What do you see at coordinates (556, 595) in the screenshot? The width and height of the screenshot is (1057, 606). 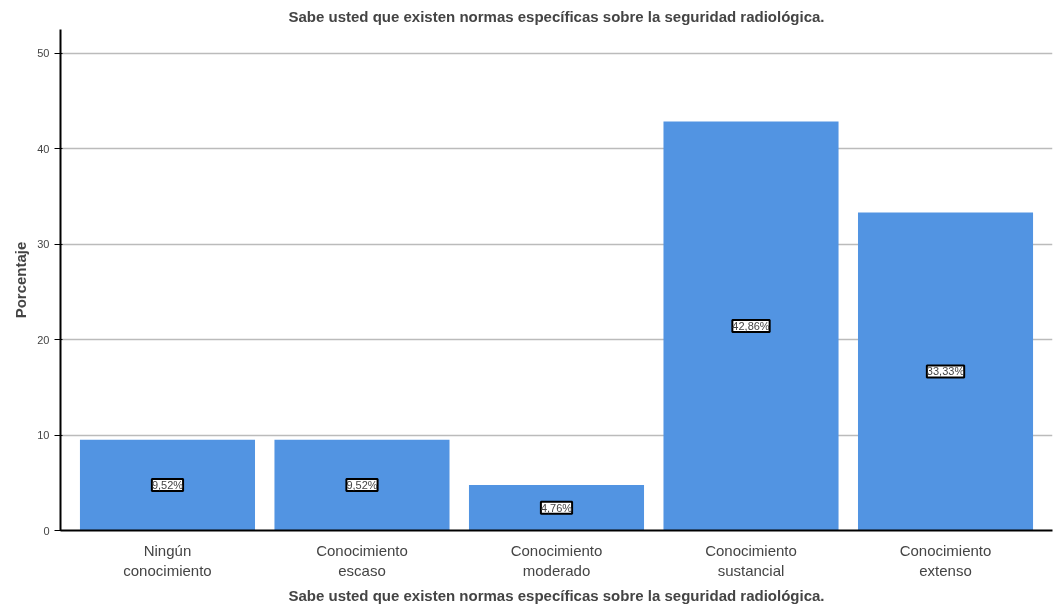 I see `x-axis-title: Sabe usted que existen normas específicas sobre la seguridad radiológica.` at bounding box center [556, 595].